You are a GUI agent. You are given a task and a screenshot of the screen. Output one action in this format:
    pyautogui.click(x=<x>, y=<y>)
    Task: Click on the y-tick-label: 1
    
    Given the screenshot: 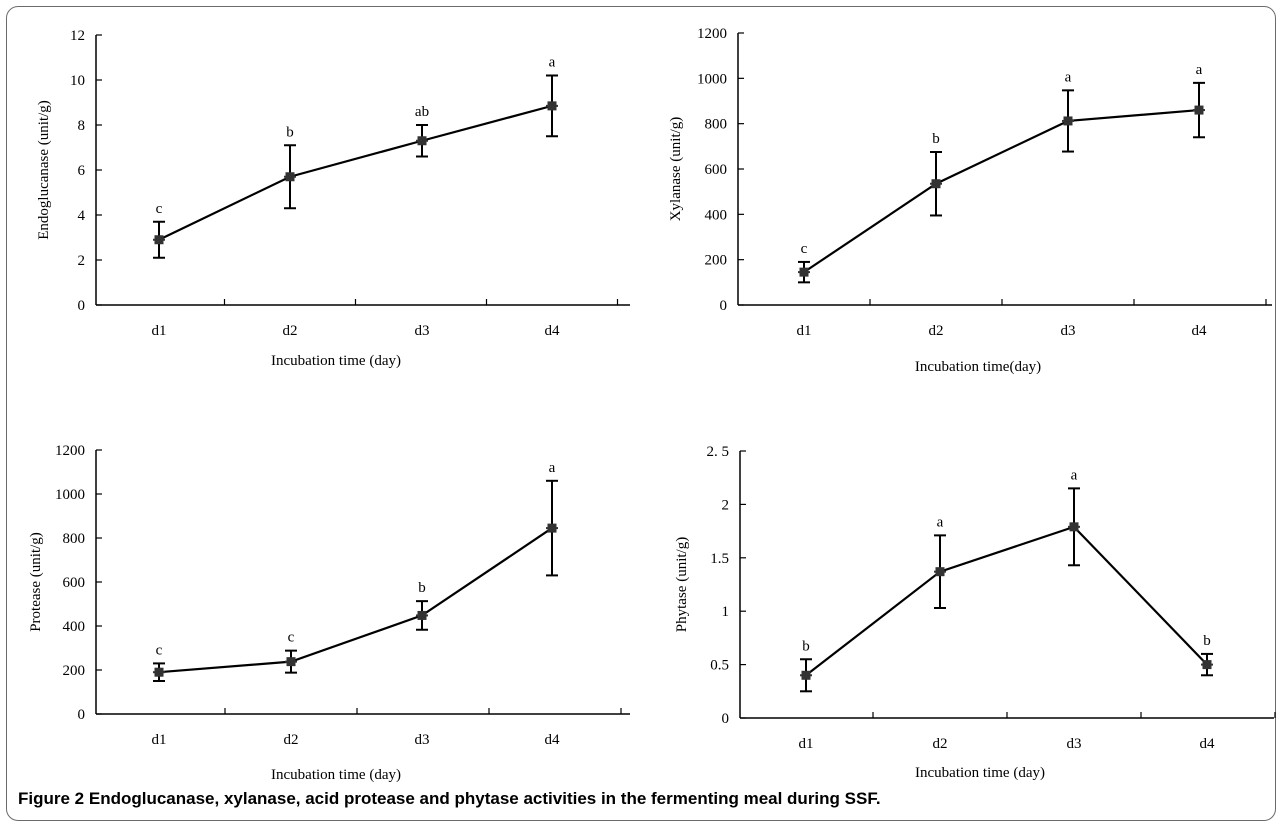 What is the action you would take?
    pyautogui.click(x=726, y=612)
    